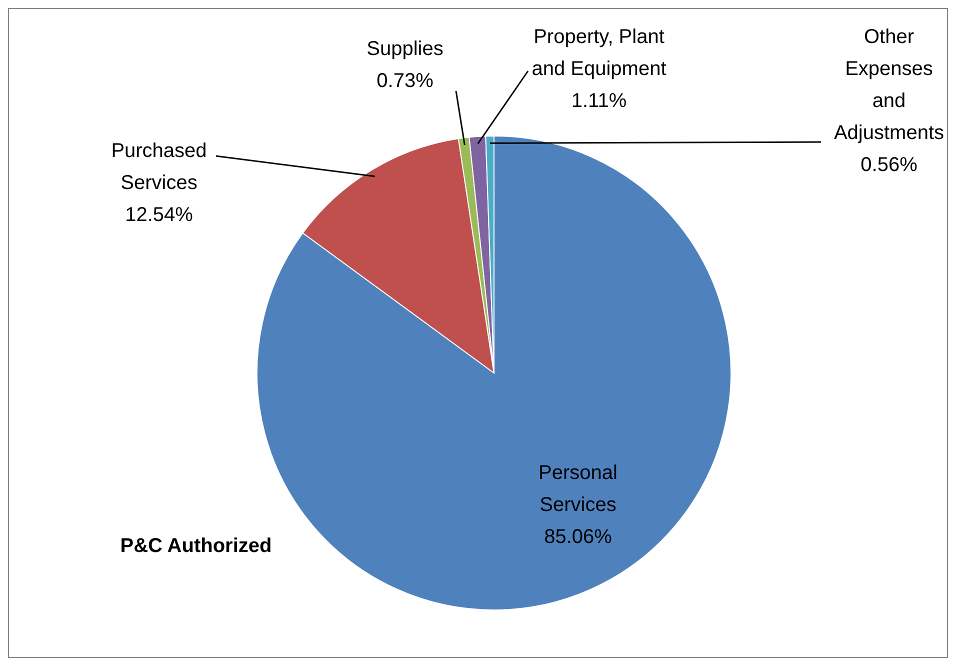  What do you see at coordinates (159, 215) in the screenshot?
I see `data-label: 12.54%` at bounding box center [159, 215].